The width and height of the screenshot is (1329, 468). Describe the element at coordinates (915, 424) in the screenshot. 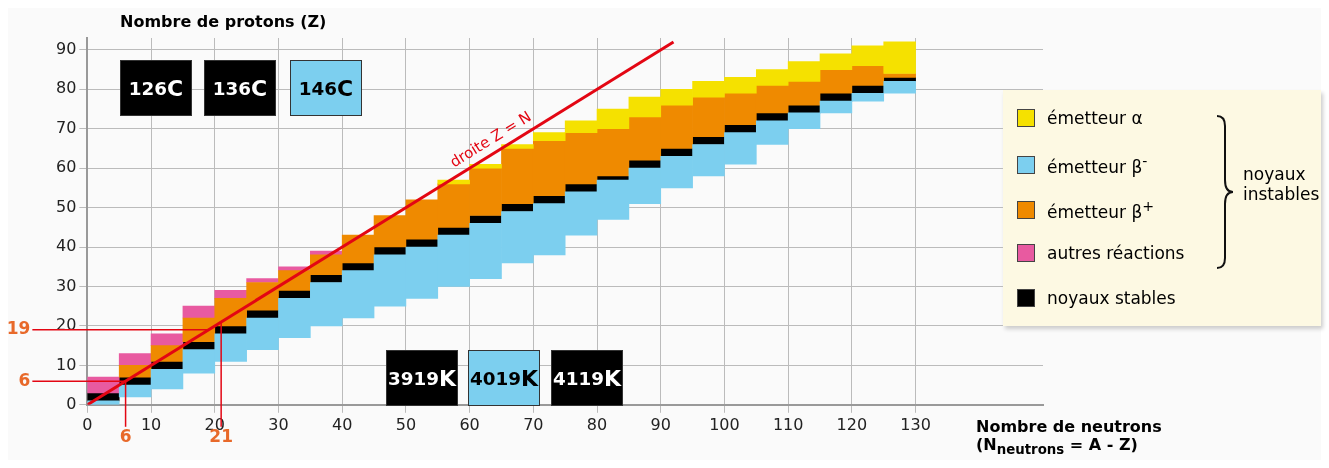

I see `x-tick-label: 130` at that location.